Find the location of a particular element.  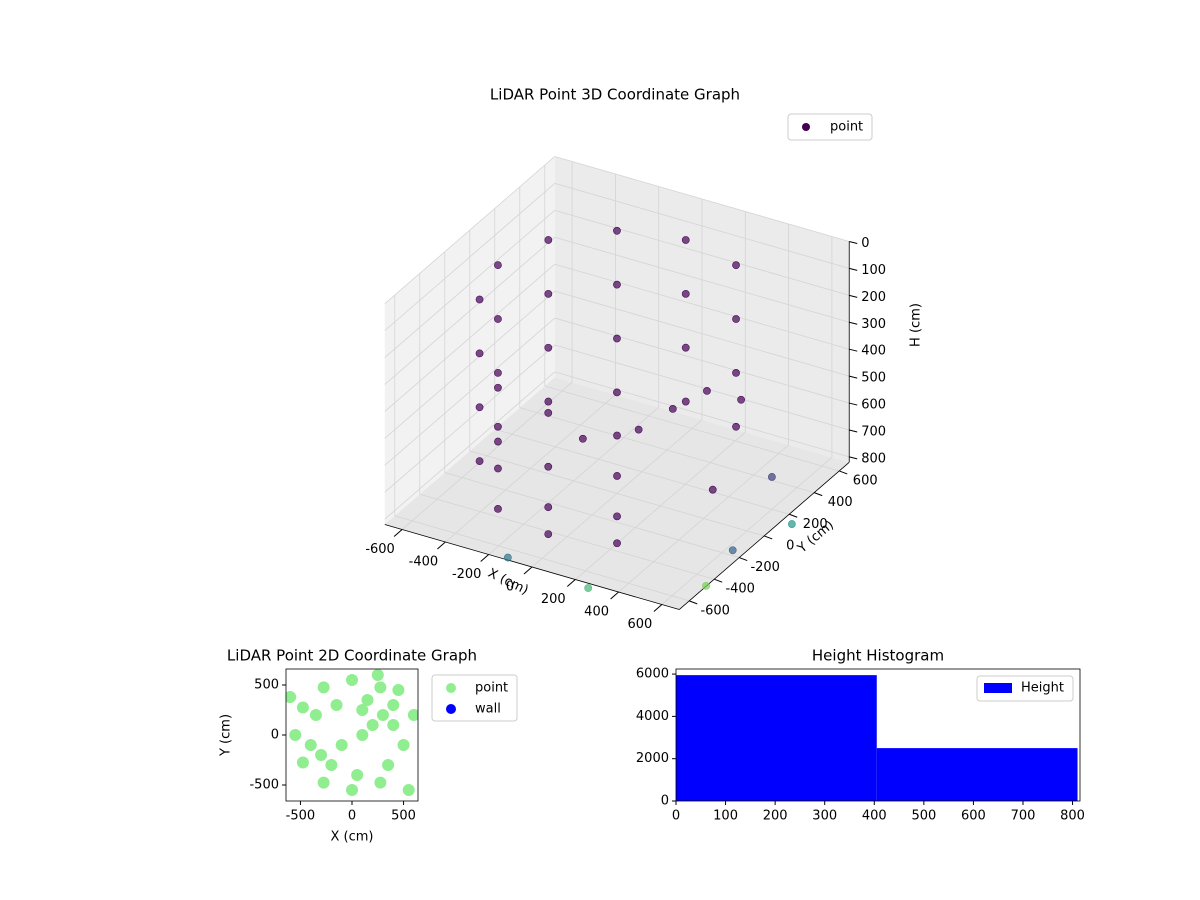

x-tick-label: 400 is located at coordinates (874, 816).